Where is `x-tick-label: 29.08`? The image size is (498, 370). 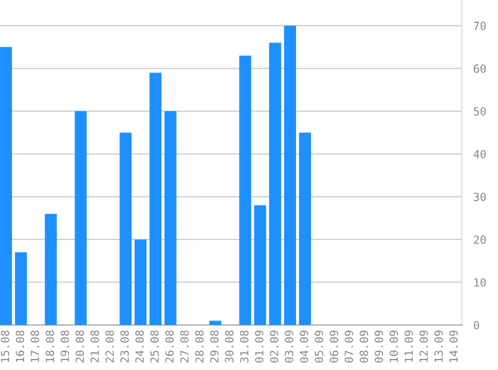
x-tick-label: 29.08 is located at coordinates (214, 346).